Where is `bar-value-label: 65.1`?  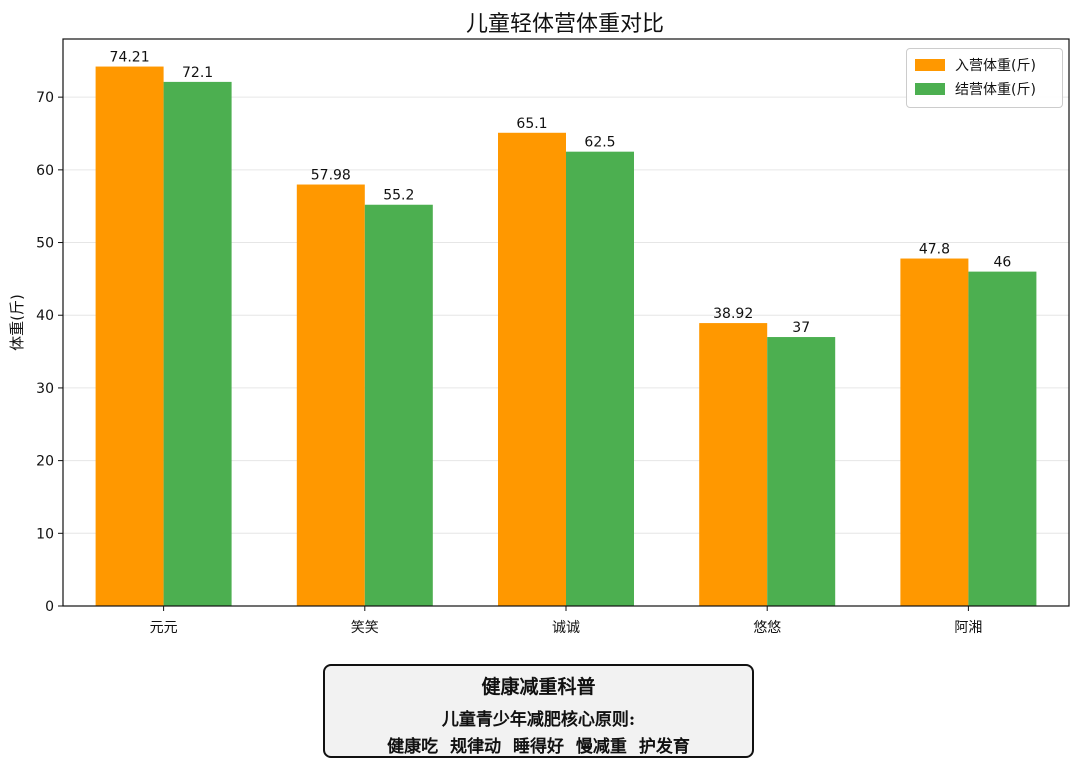 bar-value-label: 65.1 is located at coordinates (531, 124).